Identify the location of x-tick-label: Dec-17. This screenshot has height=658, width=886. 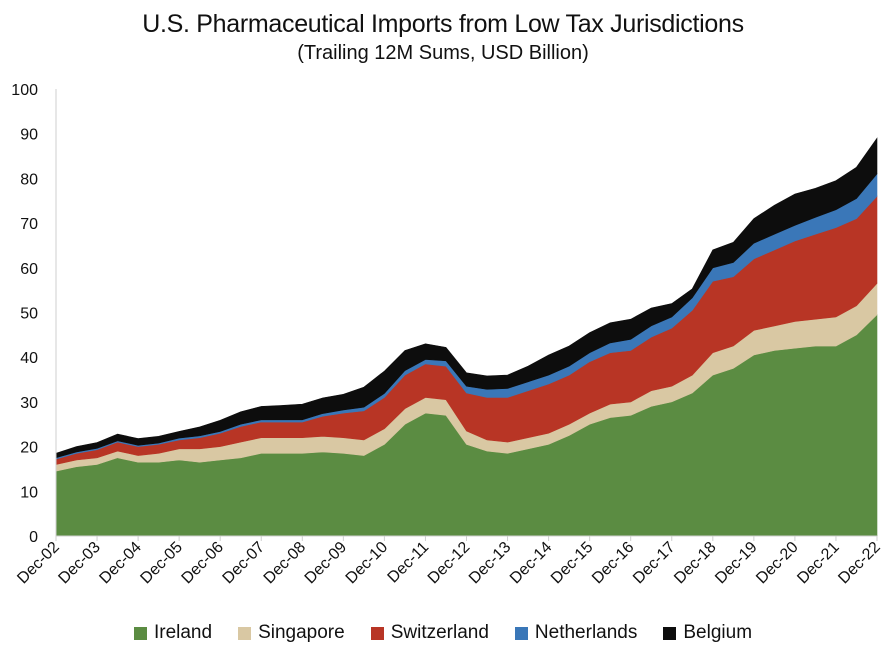
(654, 563).